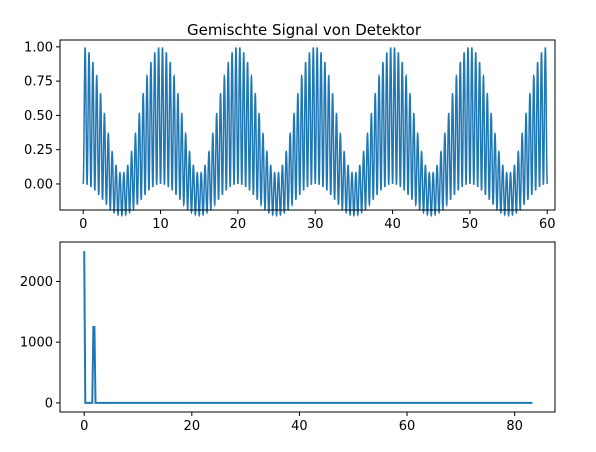 Image resolution: width=596 pixels, height=452 pixels. Describe the element at coordinates (38, 82) in the screenshot. I see `top-y-tick-label: 0.75` at that location.